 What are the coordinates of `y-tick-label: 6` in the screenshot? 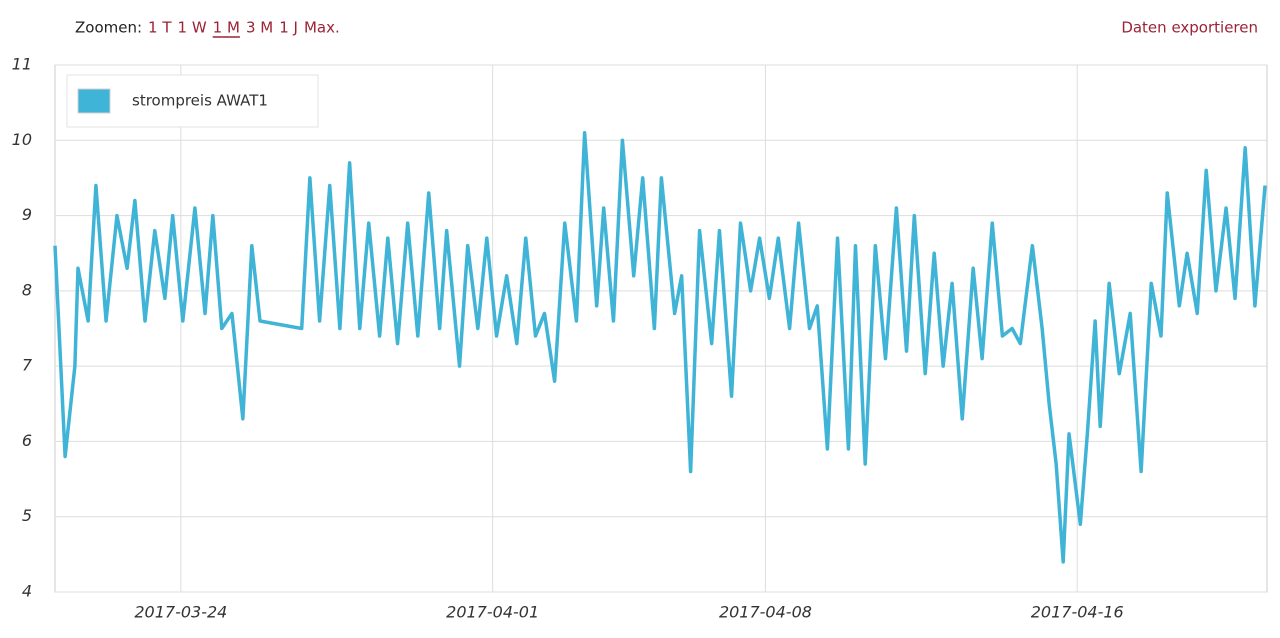 It's located at (27, 440).